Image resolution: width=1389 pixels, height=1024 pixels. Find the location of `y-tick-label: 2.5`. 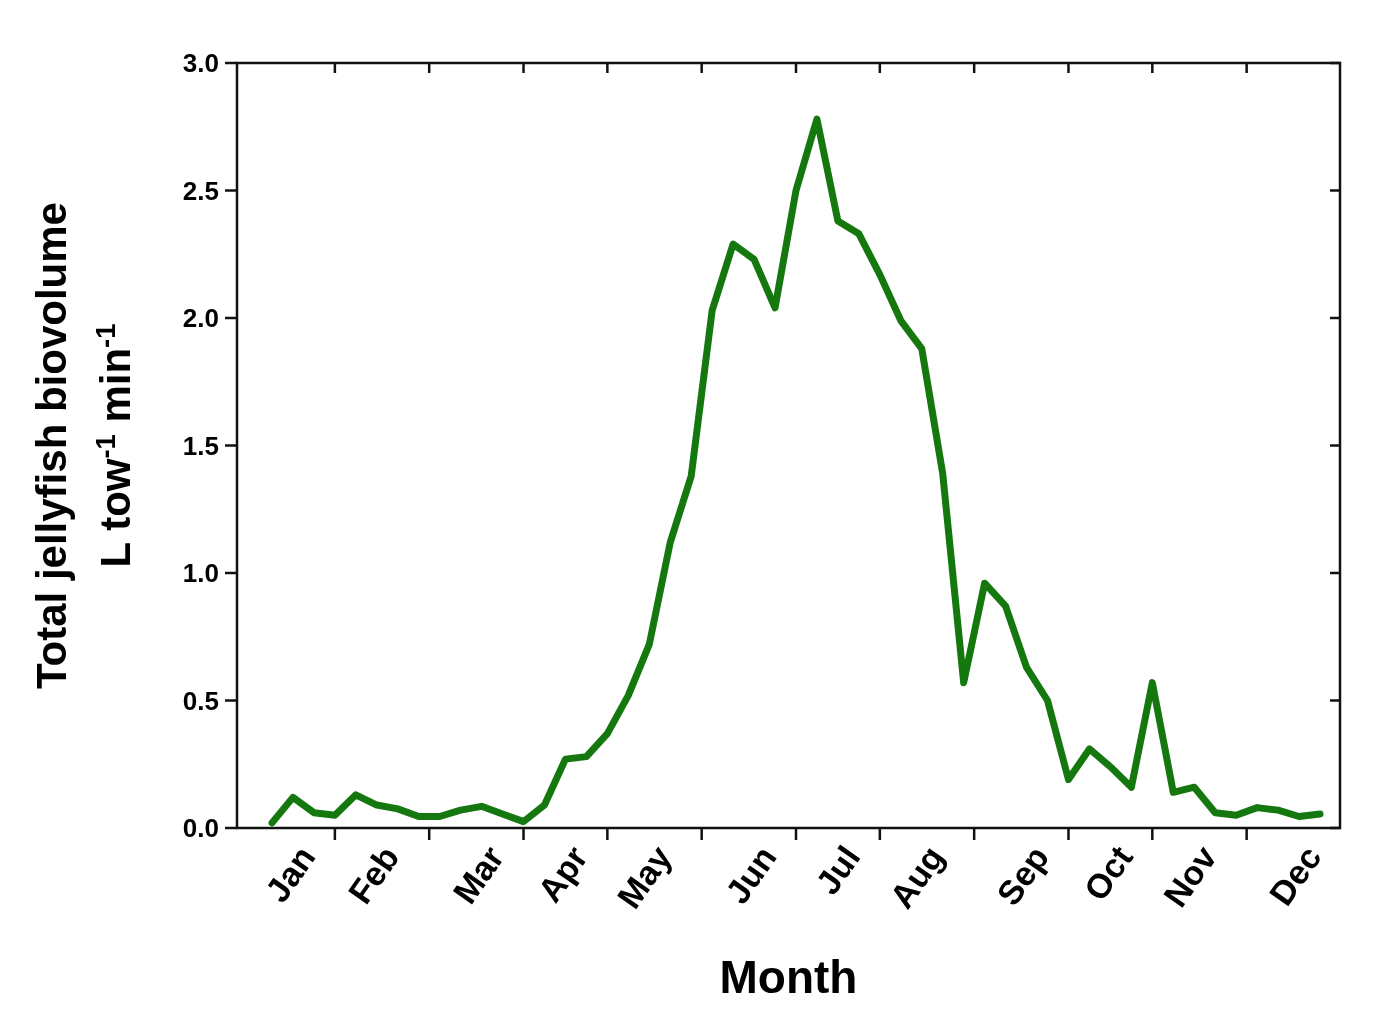

y-tick-label: 2.5 is located at coordinates (200, 190).